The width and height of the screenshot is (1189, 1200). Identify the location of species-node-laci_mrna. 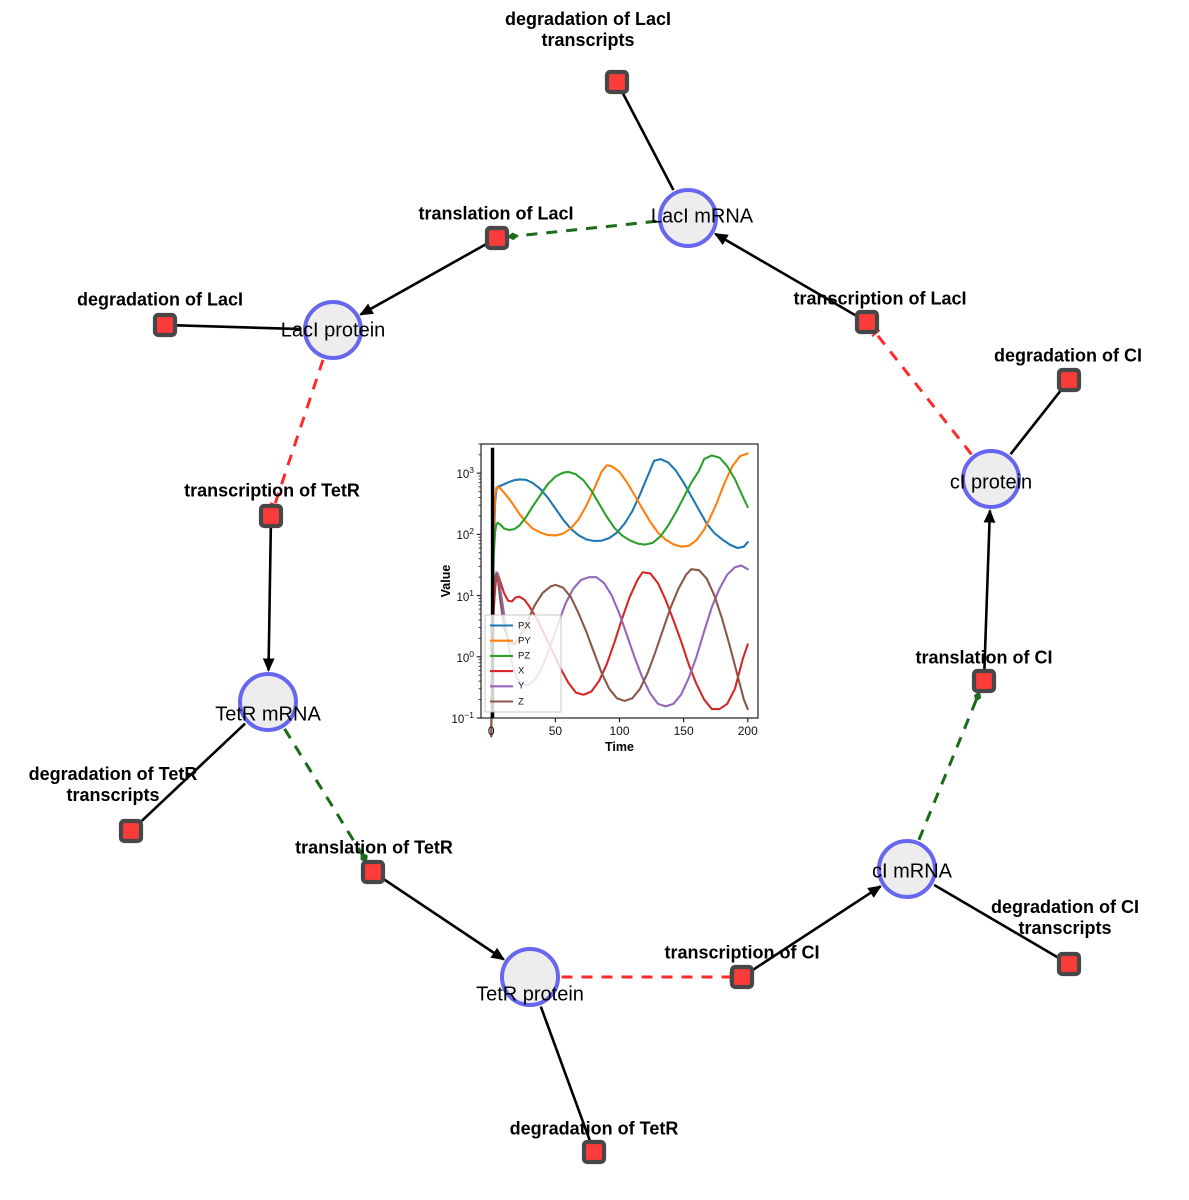
(688, 218).